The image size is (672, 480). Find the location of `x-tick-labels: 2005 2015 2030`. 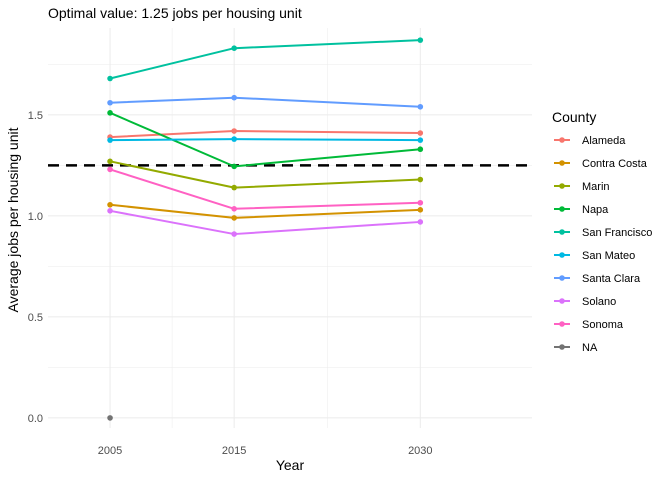

x-tick-labels: 2005 2015 2030 is located at coordinates (265, 451).